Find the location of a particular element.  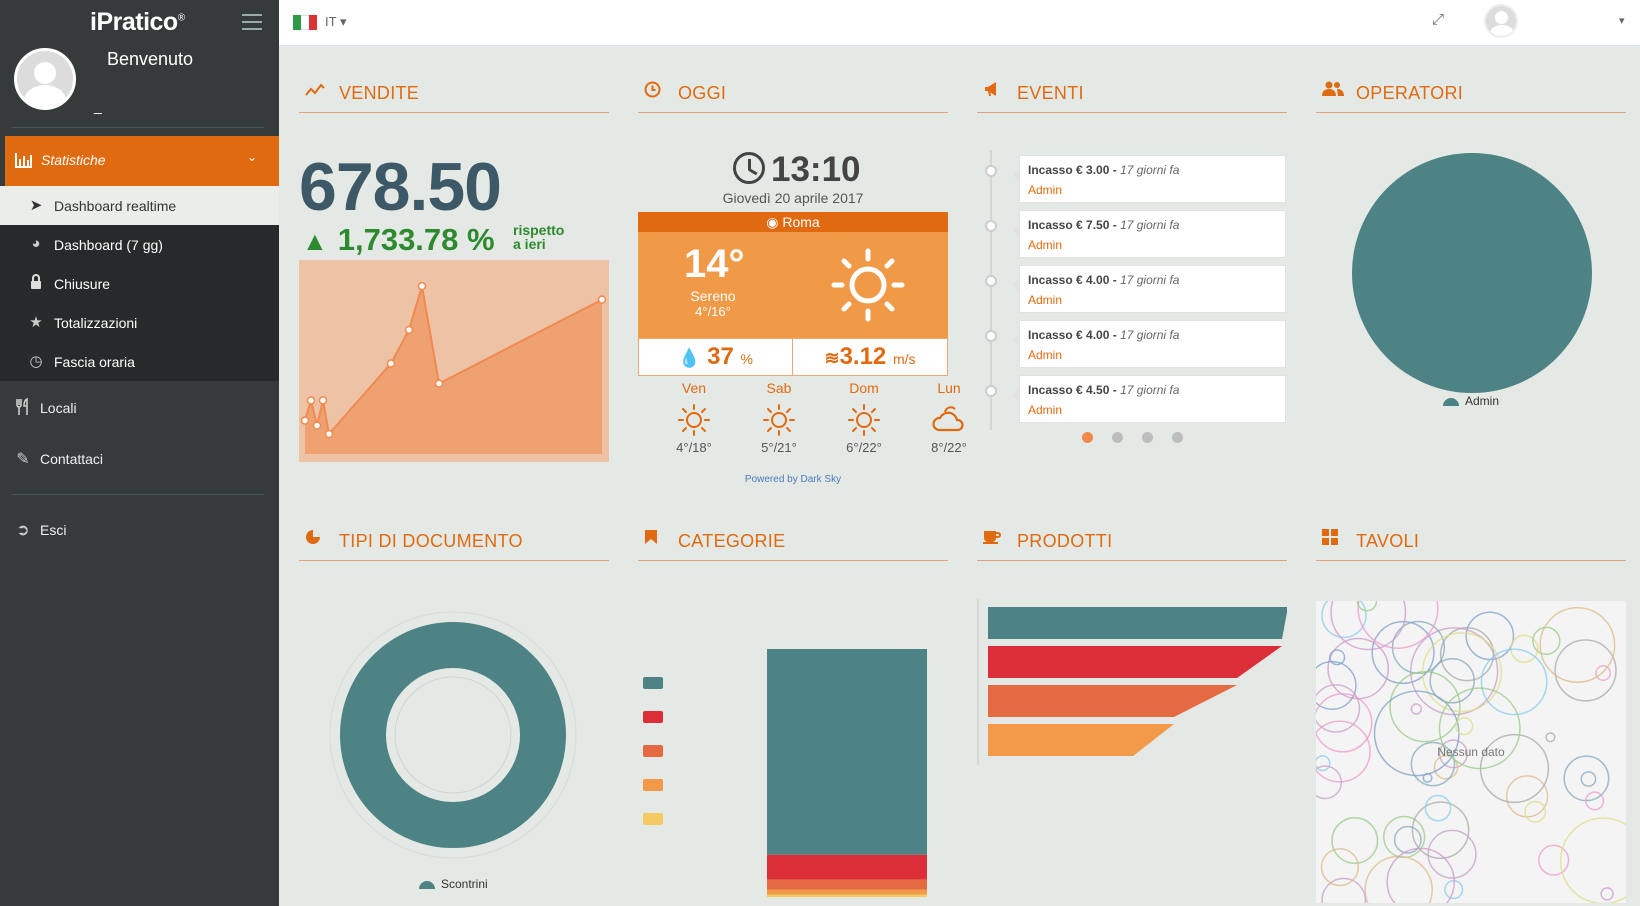

event-card: Incasso € 4.50 - 17 giorni fa Admin is located at coordinates (1149, 399).